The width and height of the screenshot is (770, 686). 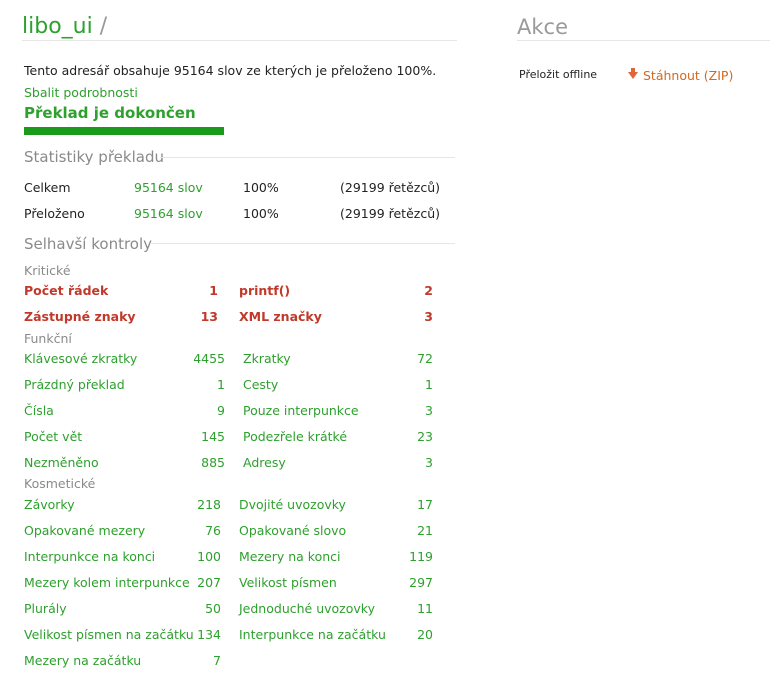 What do you see at coordinates (94, 157) in the screenshot?
I see `stats-title: Statistiky překladu` at bounding box center [94, 157].